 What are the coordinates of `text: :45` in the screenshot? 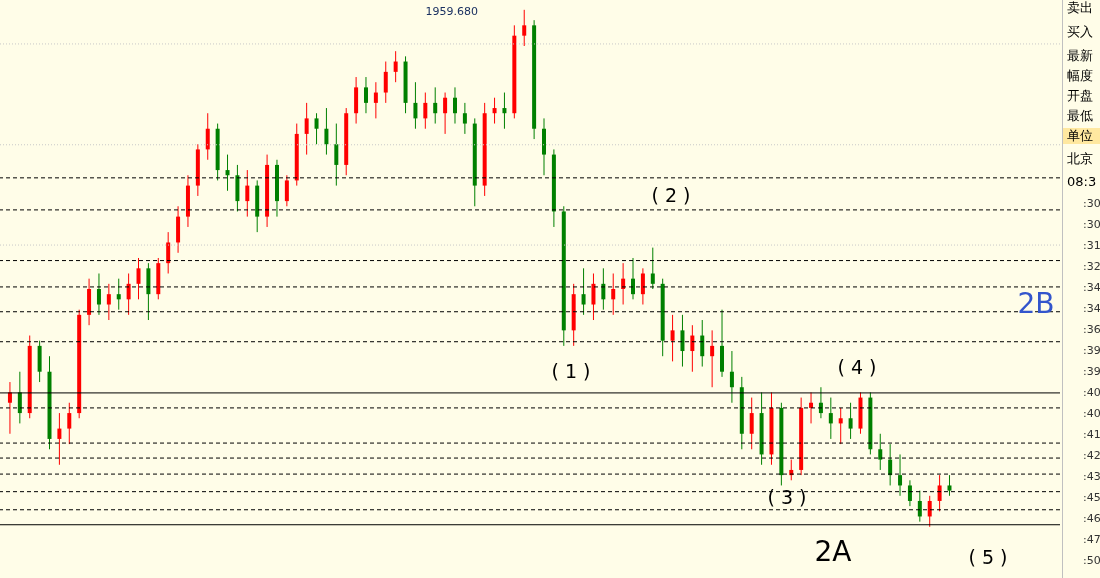 It's located at (1091, 498).